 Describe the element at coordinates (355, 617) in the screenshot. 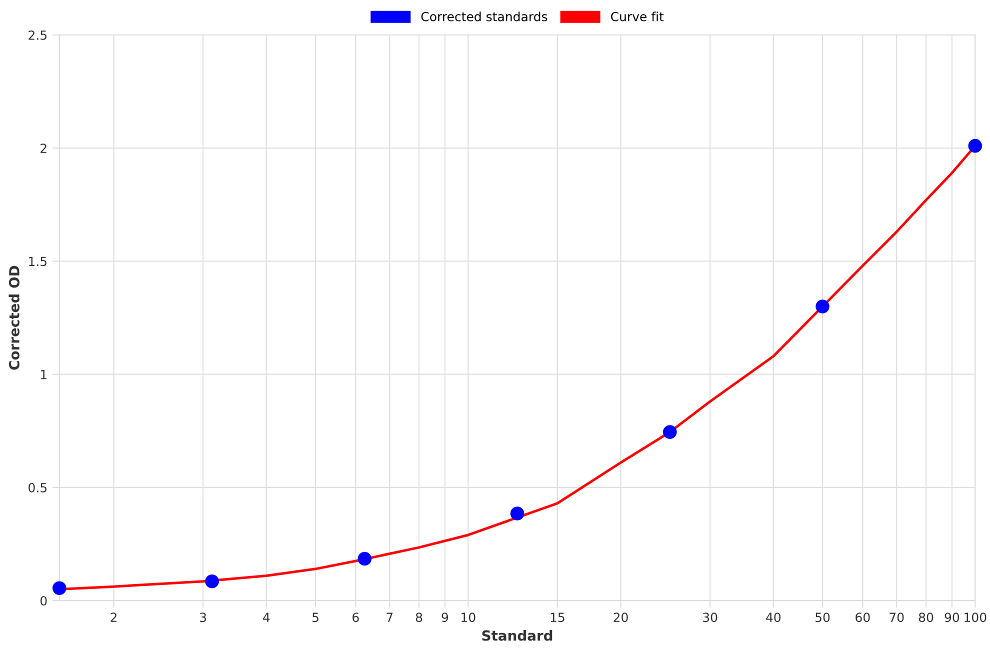

I see `x-tick-label: 6` at that location.